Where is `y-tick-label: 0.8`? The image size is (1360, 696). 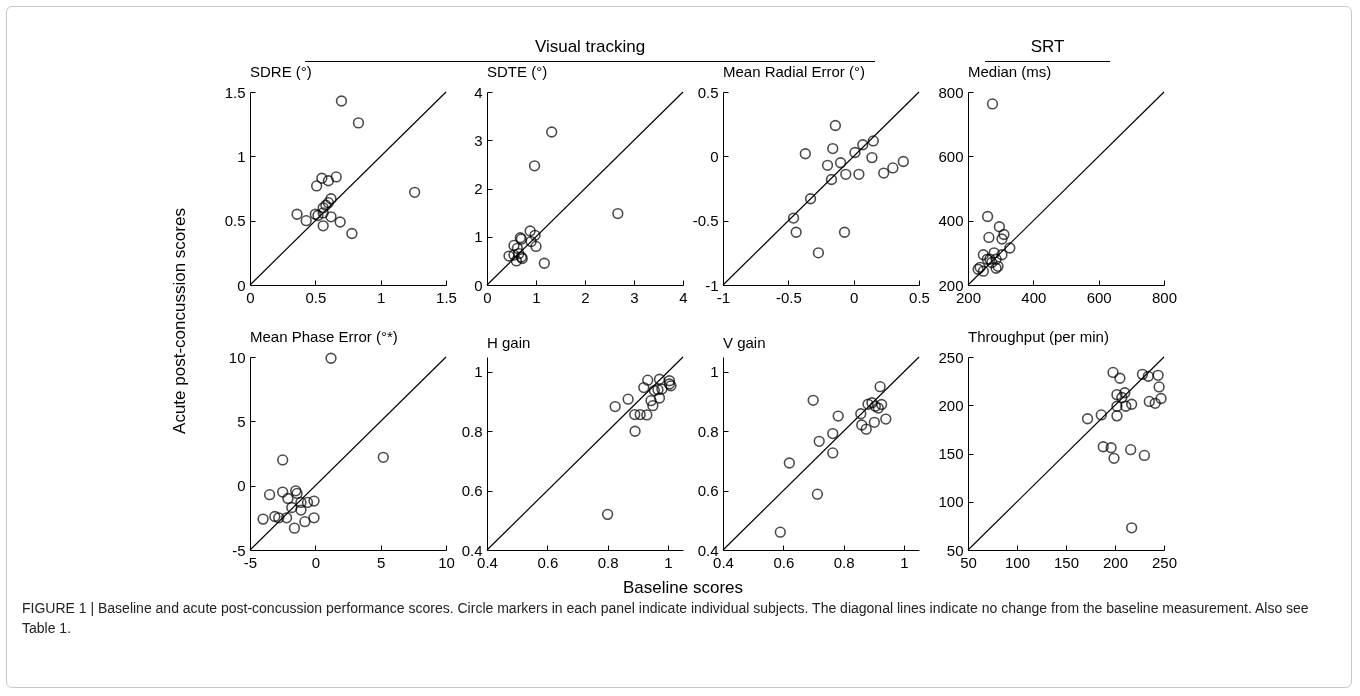 y-tick-label: 0.8 is located at coordinates (708, 431).